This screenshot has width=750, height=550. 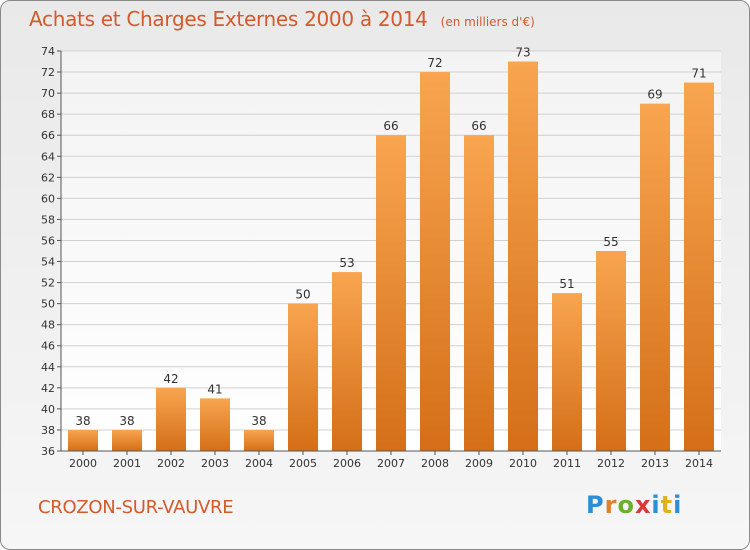 What do you see at coordinates (48, 177) in the screenshot?
I see `y-tick-label: 62` at bounding box center [48, 177].